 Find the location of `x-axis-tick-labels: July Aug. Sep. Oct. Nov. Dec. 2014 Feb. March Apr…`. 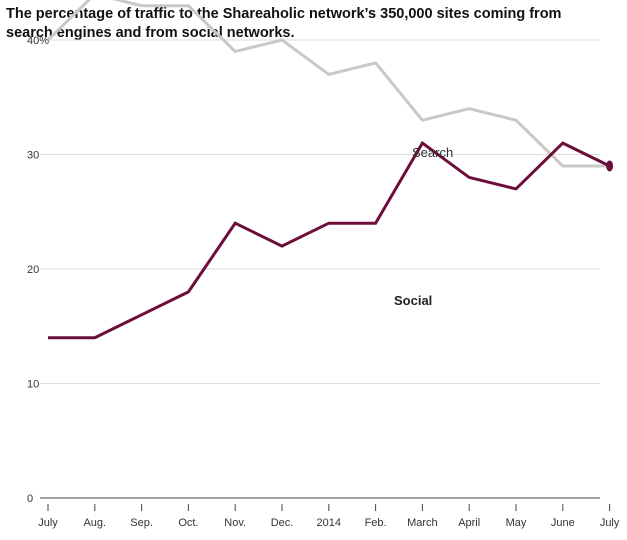

x-axis-tick-labels: July Aug. Sep. Oct. Nov. Dec. 2014 Feb. March Apr… is located at coordinates (329, 523).